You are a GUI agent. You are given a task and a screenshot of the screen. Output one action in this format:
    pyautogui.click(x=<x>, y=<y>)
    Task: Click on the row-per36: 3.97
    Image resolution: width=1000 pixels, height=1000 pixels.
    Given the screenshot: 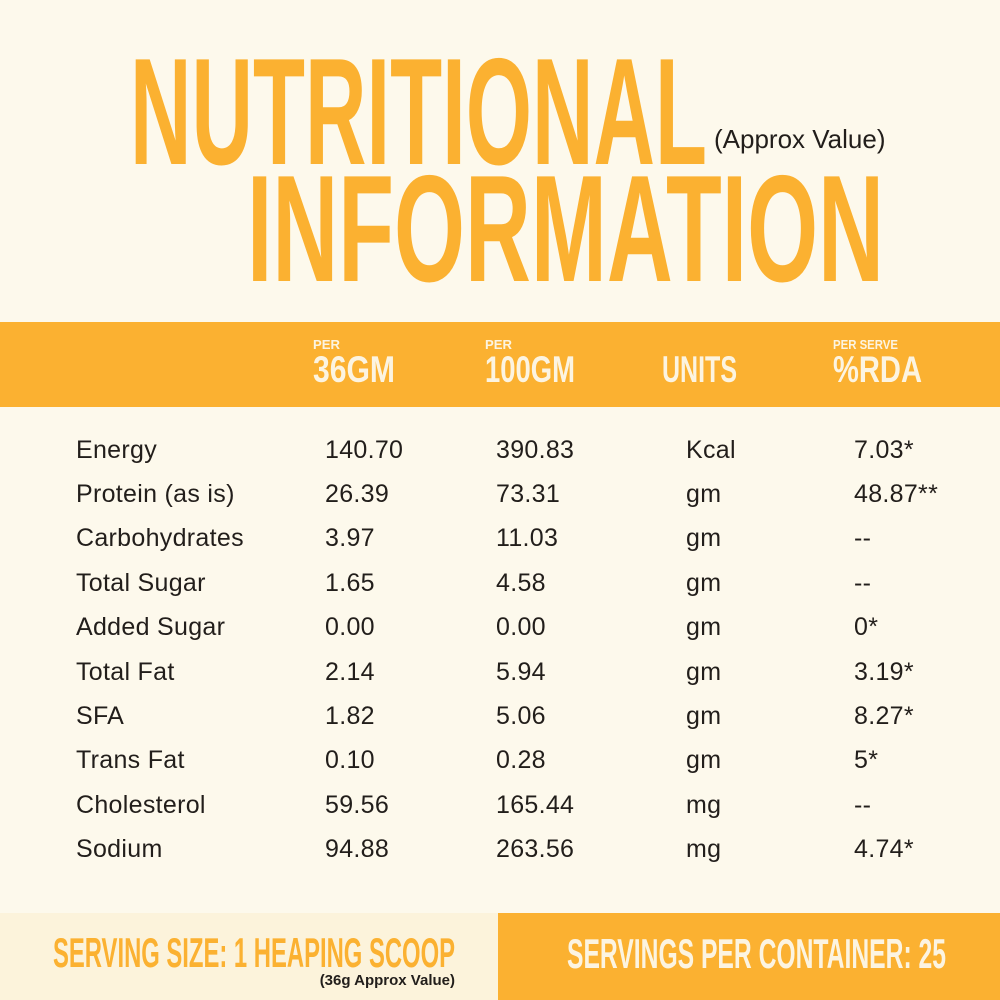 What is the action you would take?
    pyautogui.click(x=350, y=538)
    